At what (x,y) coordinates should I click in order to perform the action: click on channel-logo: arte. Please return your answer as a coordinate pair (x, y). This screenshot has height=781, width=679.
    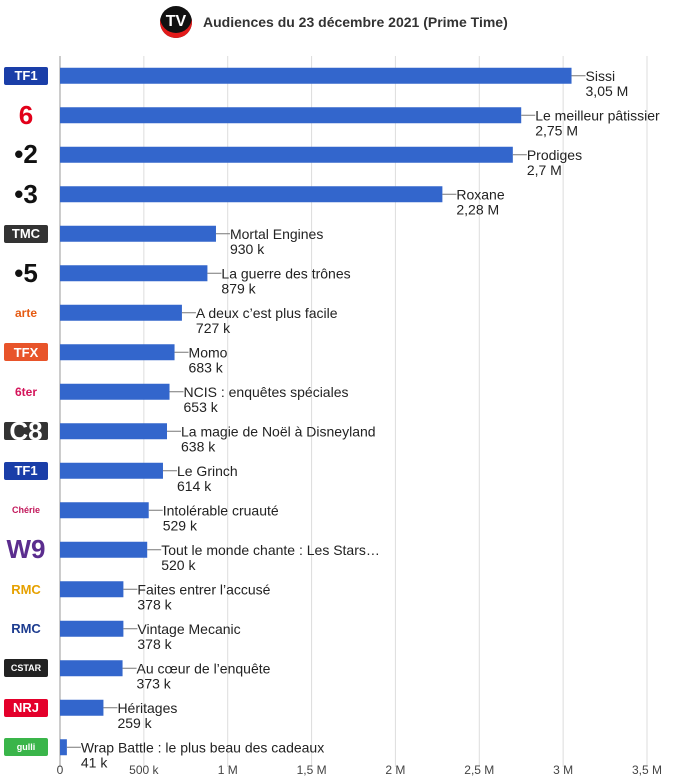
    Looking at the image, I should click on (26, 312).